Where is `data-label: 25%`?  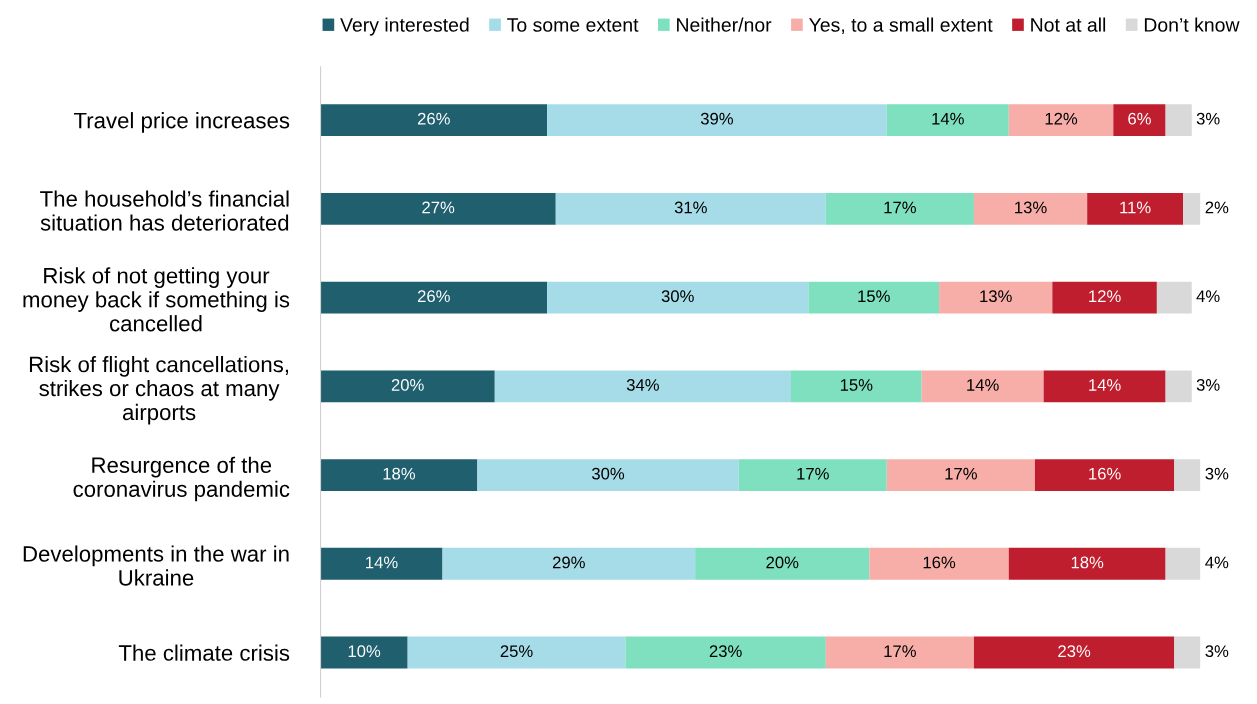 data-label: 25% is located at coordinates (516, 651).